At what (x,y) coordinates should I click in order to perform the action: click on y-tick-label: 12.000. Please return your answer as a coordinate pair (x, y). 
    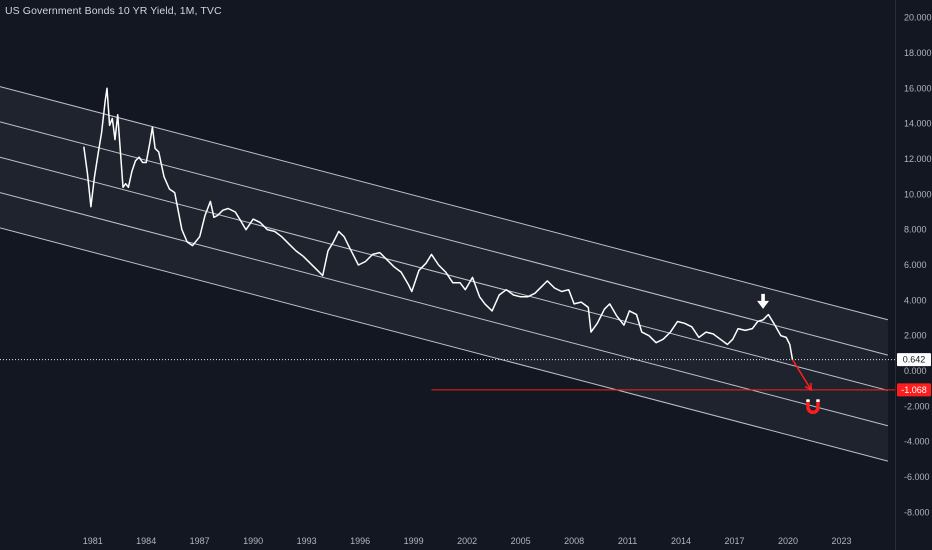
    Looking at the image, I should click on (918, 159).